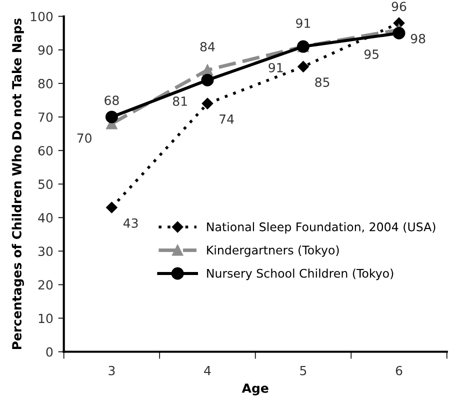 The height and width of the screenshot is (409, 456). What do you see at coordinates (49, 352) in the screenshot?
I see `y-tick-label: 0` at bounding box center [49, 352].